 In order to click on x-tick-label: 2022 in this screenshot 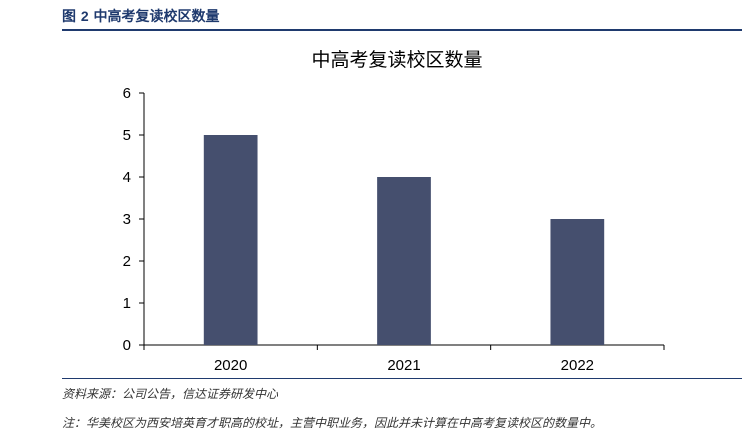, I will do `click(577, 365)`.